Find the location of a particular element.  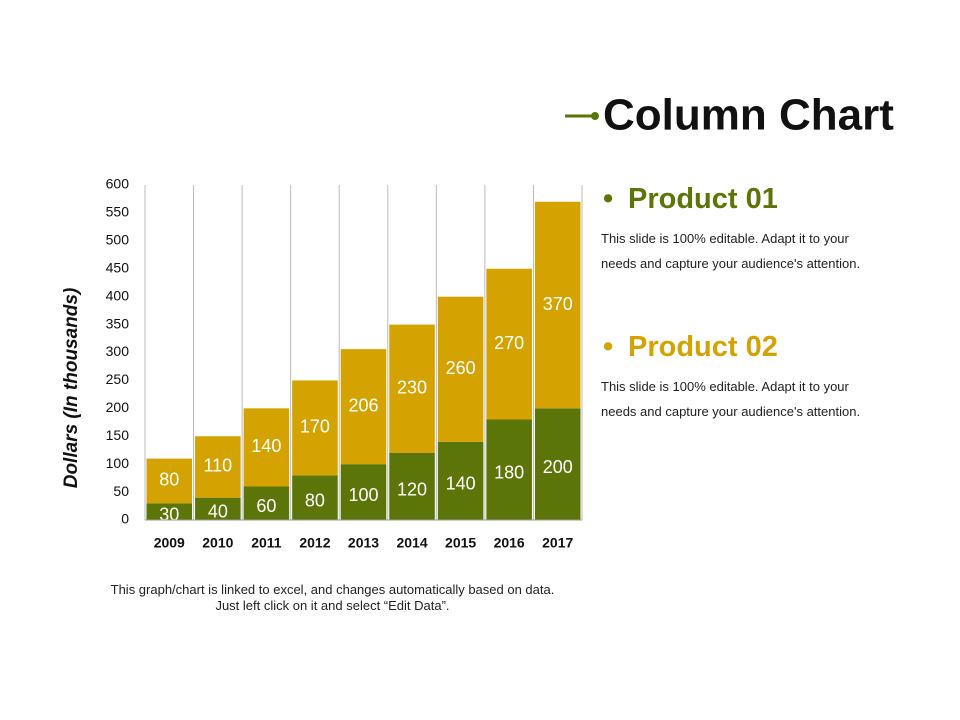

y-tick-label: 250 is located at coordinates (118, 379).